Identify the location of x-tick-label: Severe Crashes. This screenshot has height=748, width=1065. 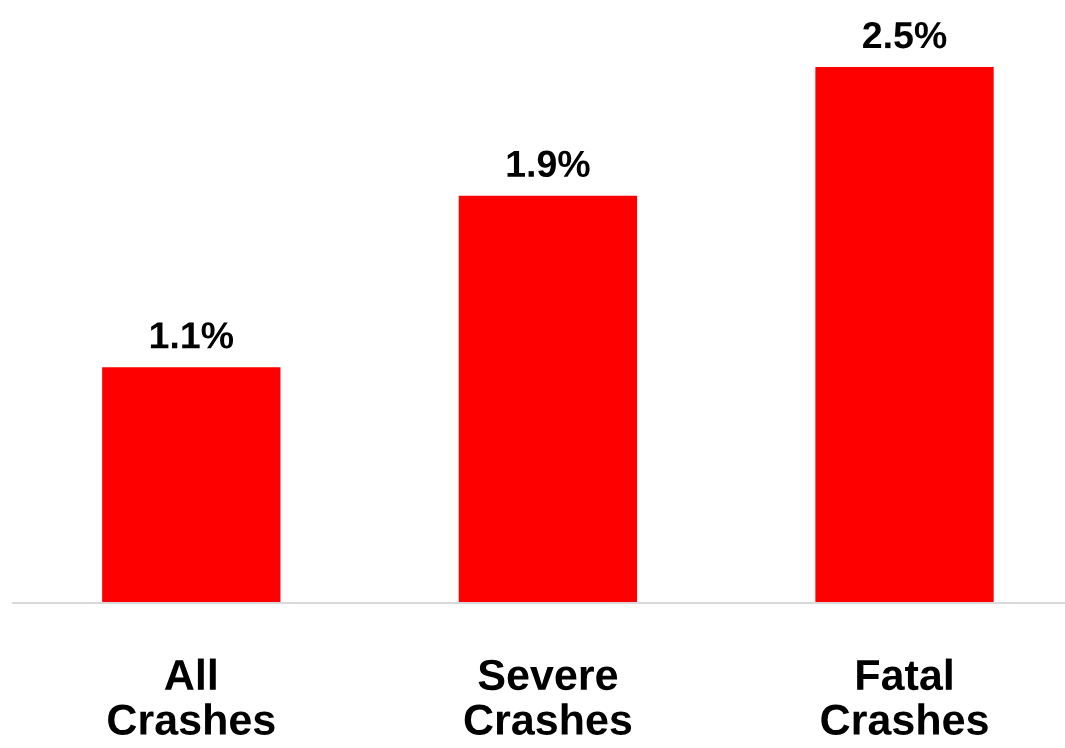
(548, 697).